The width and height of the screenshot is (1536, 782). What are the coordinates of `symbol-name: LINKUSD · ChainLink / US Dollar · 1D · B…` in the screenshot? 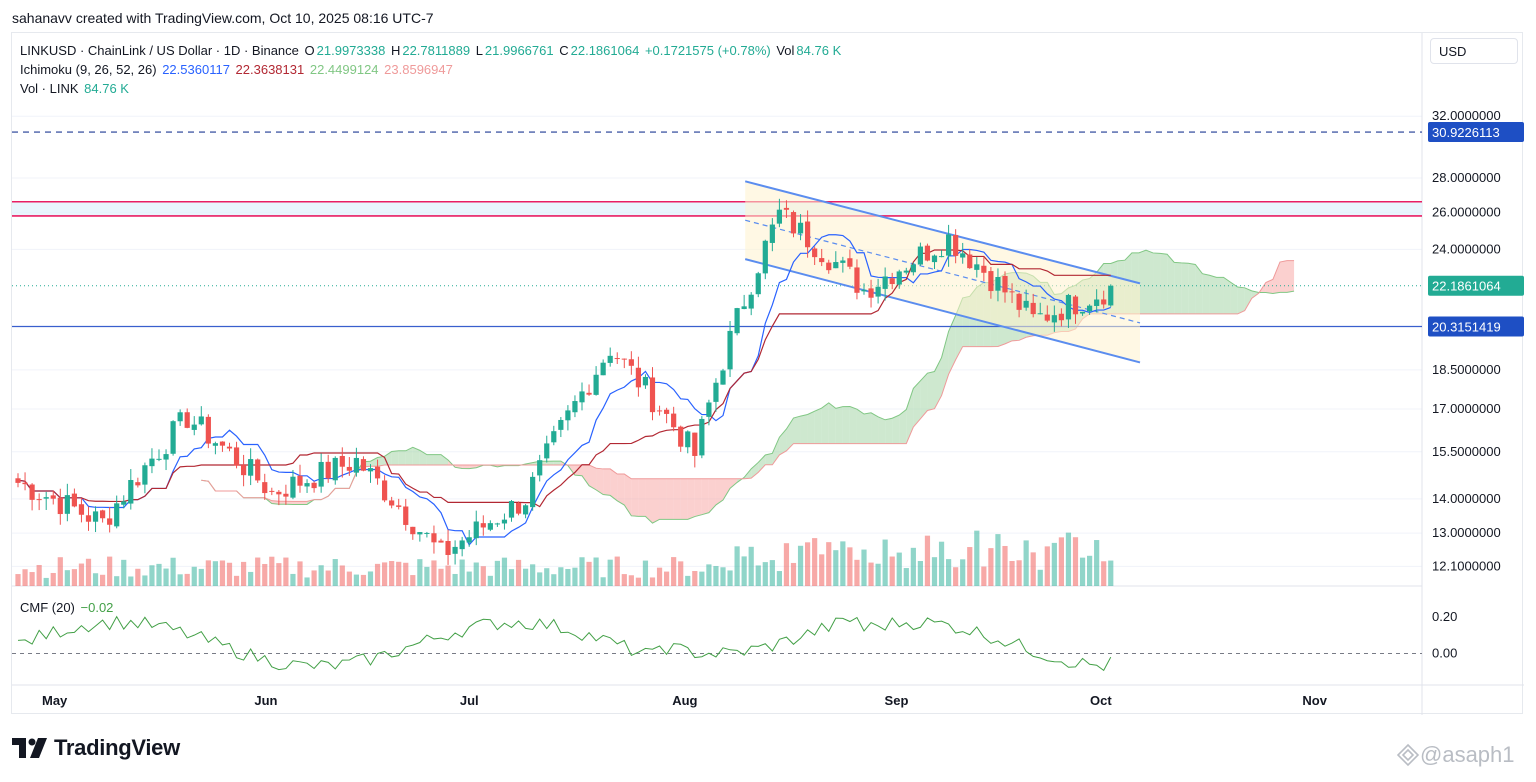 It's located at (159, 50).